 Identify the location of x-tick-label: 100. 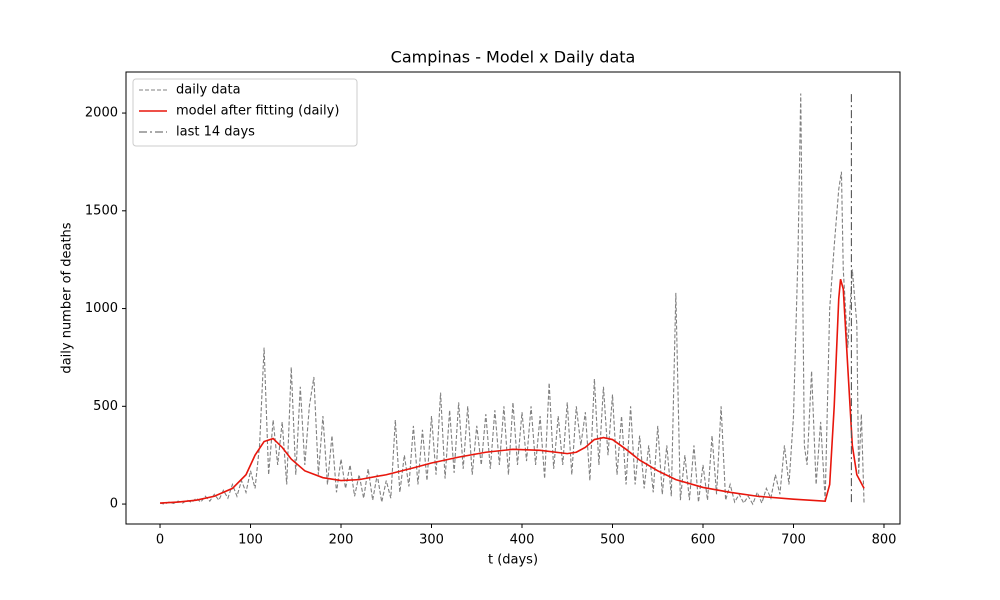
(250, 540).